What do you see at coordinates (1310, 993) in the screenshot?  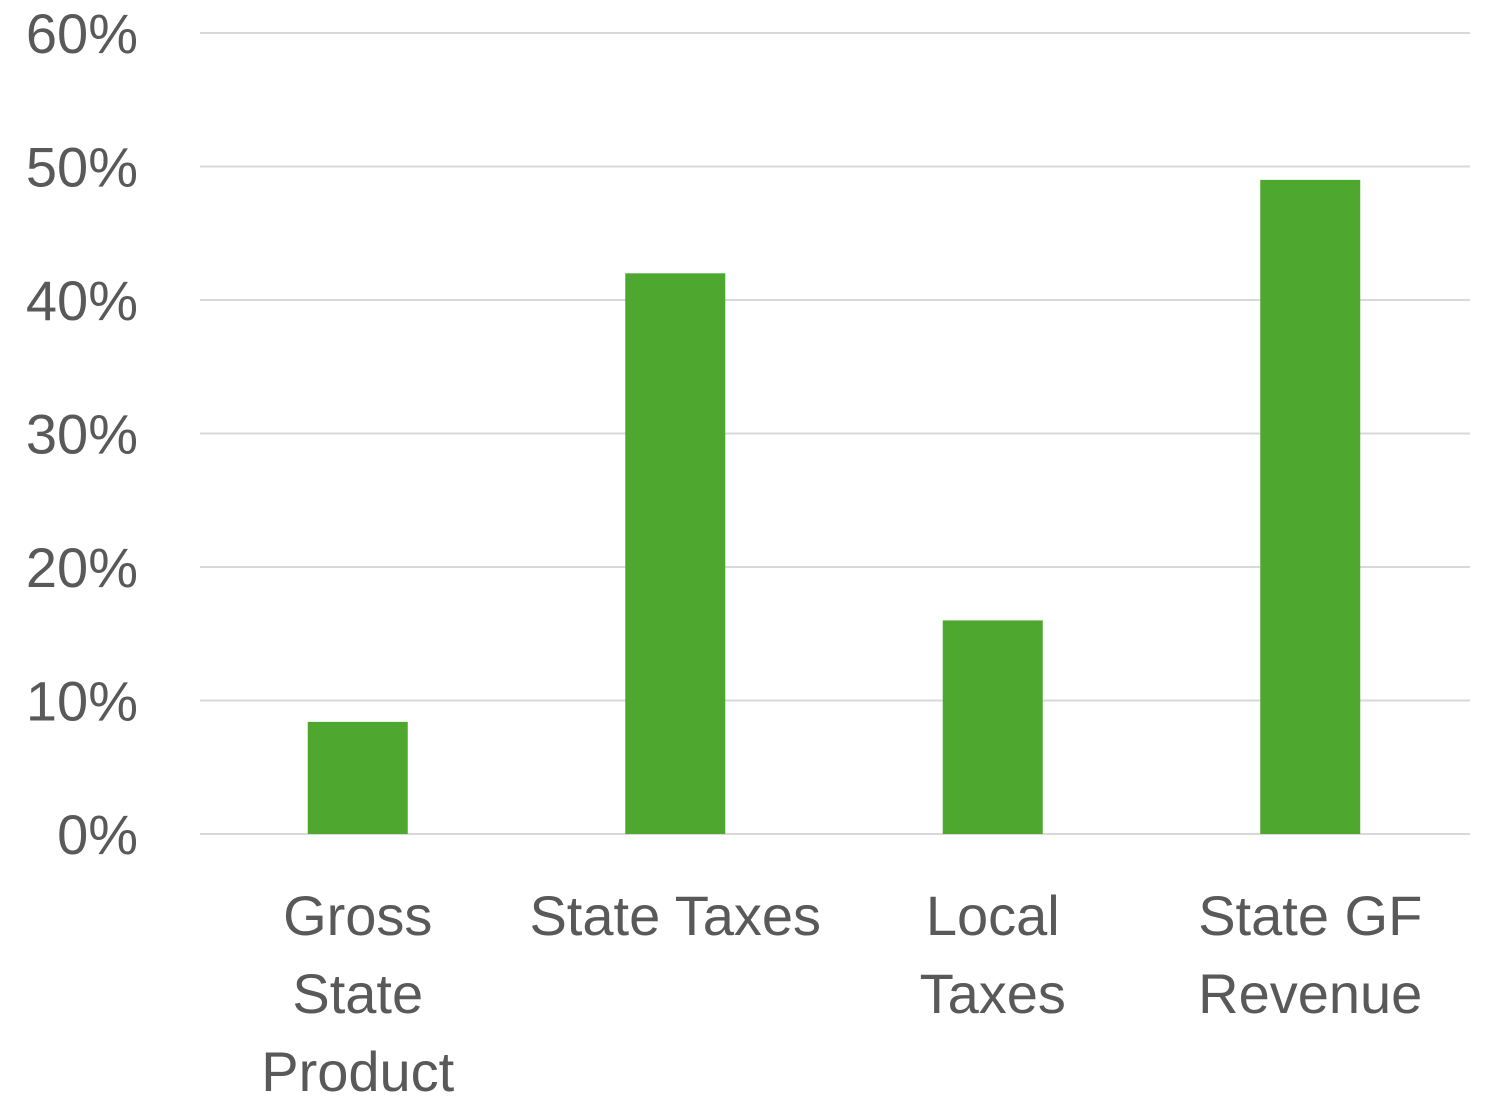 I see `x-category-label: Revenue` at bounding box center [1310, 993].